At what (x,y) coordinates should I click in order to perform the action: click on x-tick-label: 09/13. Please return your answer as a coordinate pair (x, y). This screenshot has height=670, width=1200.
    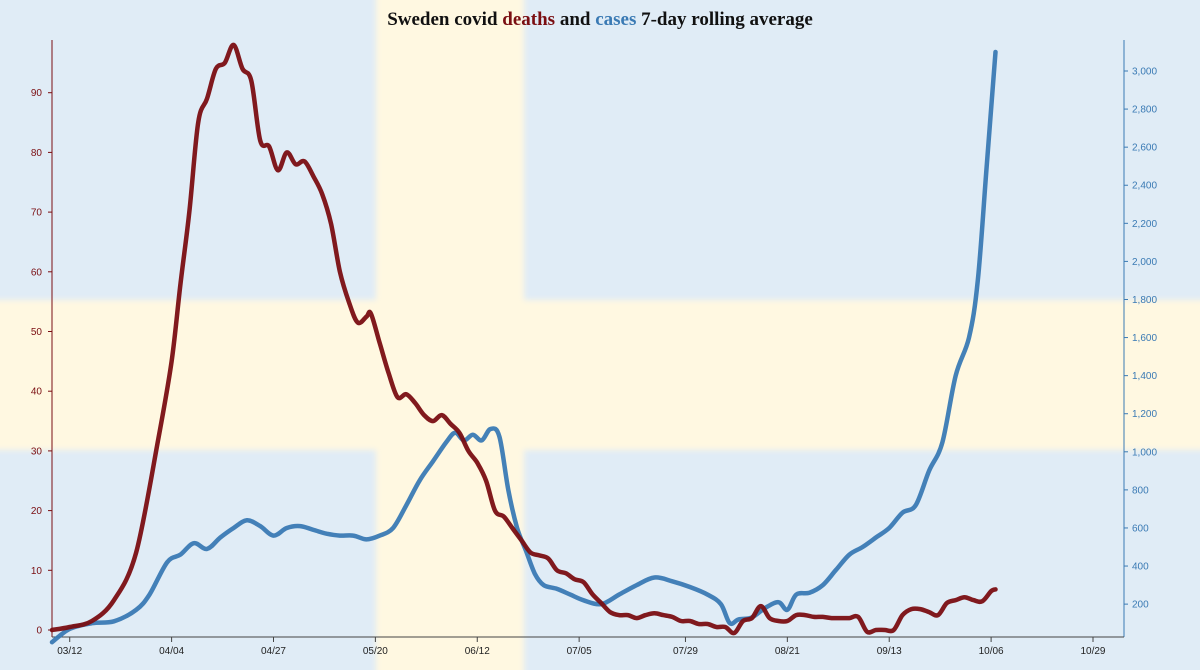
    Looking at the image, I should click on (889, 651).